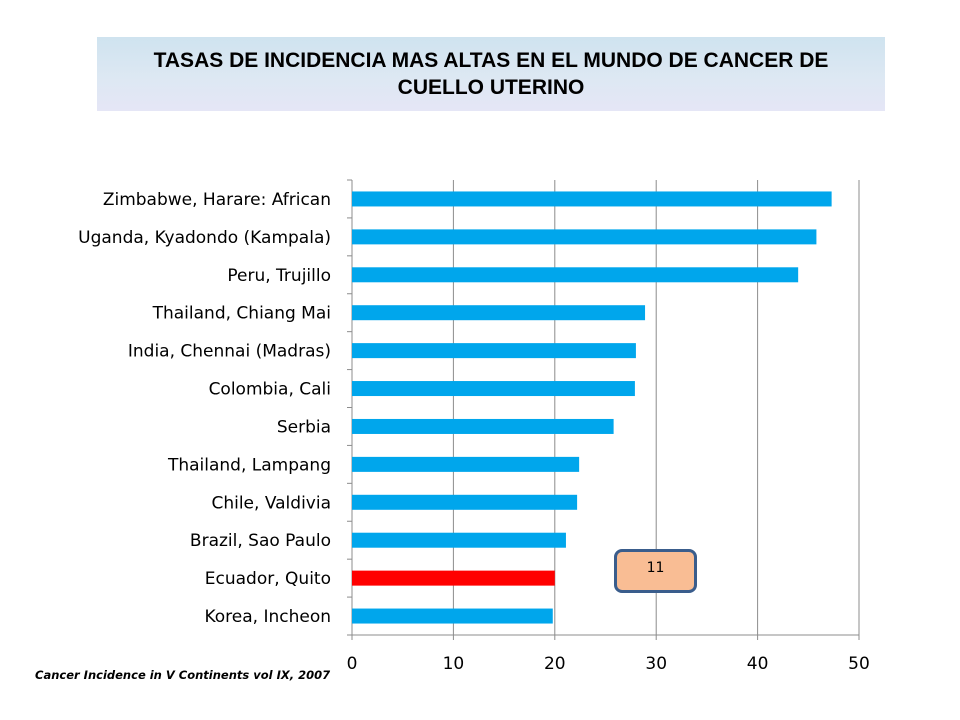 This screenshot has width=960, height=720. I want to click on category-label: Korea, Incheon, so click(267, 617).